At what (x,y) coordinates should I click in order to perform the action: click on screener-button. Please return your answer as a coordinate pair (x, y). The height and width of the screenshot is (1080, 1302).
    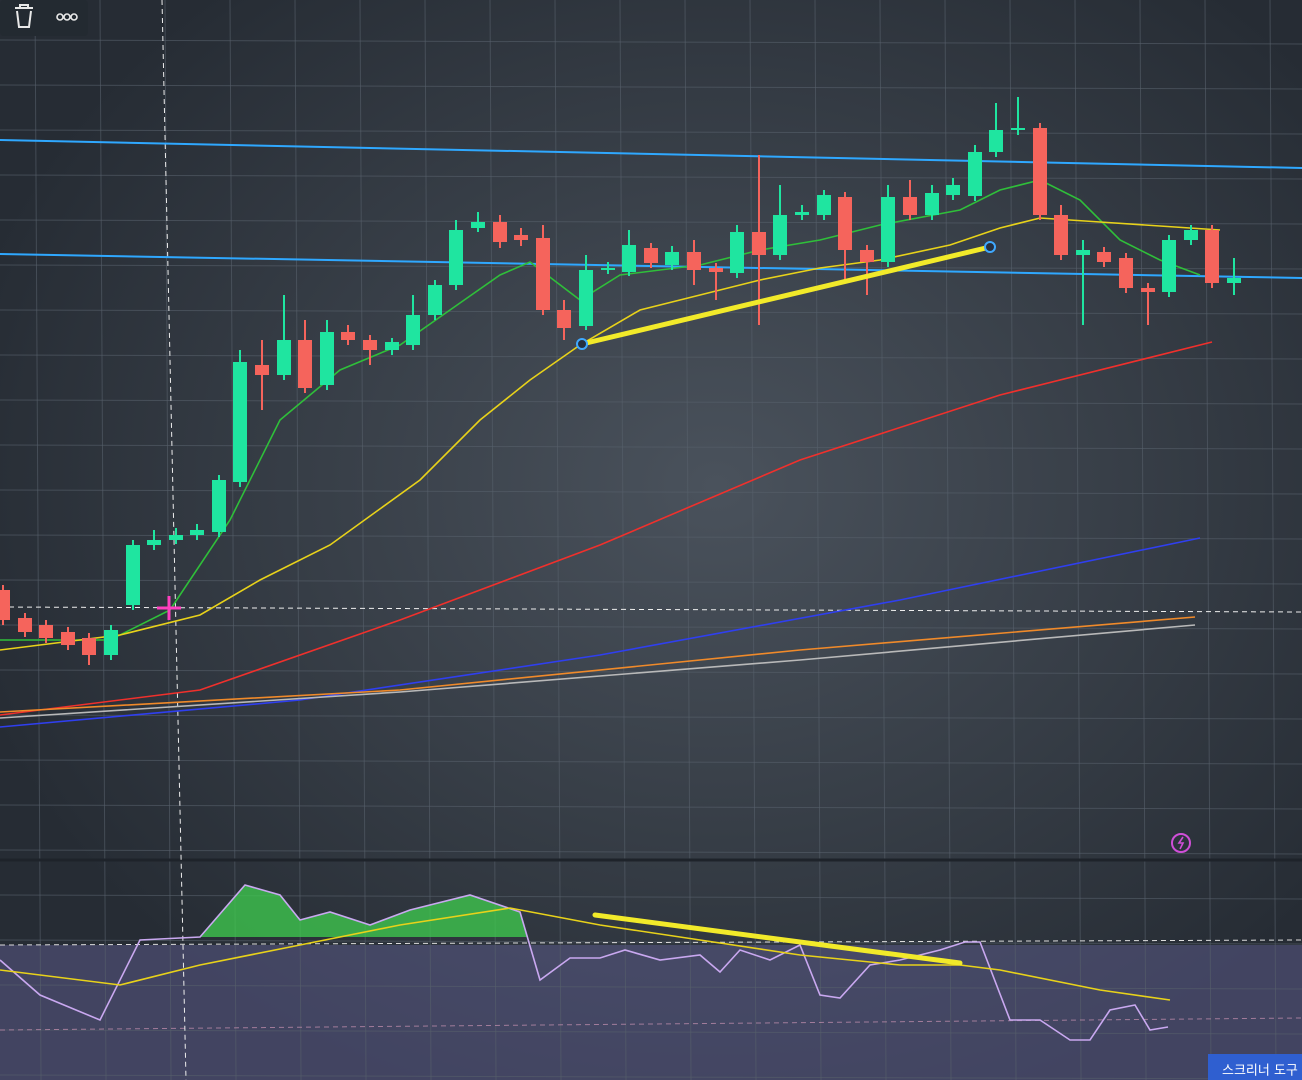
    Looking at the image, I should click on (1255, 1067).